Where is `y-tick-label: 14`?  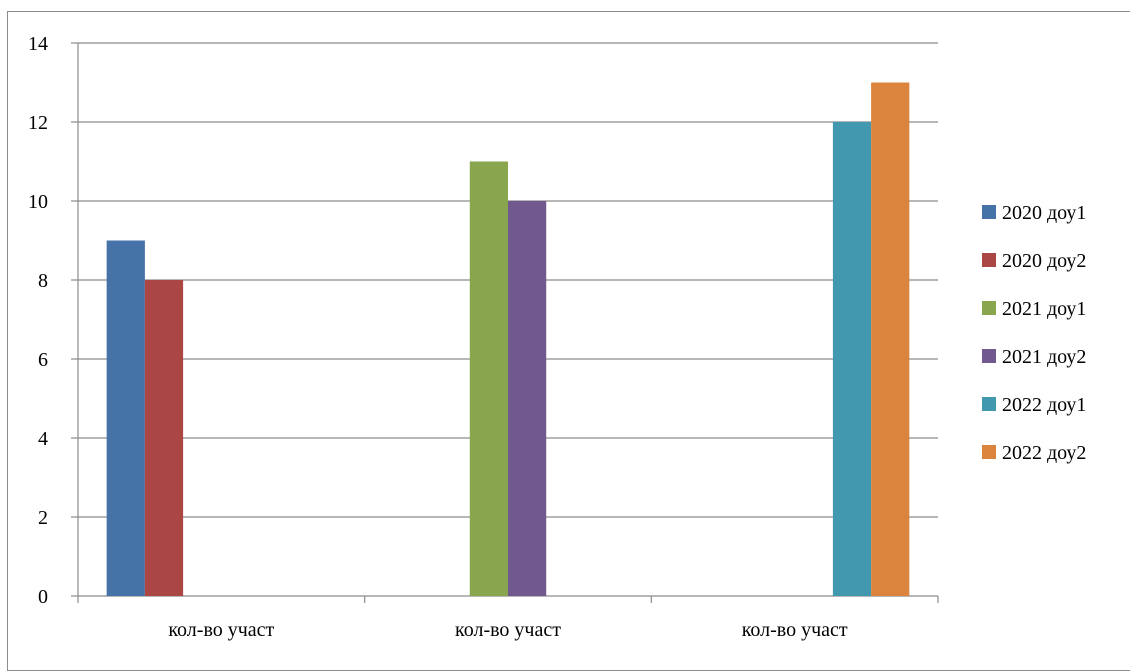 y-tick-label: 14 is located at coordinates (38, 44).